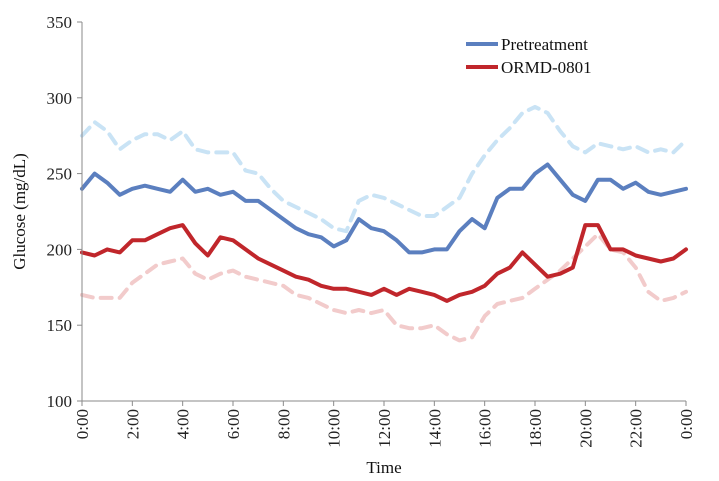 The image size is (719, 481). Describe the element at coordinates (544, 44) in the screenshot. I see `legend-label: Pretreatment` at that location.